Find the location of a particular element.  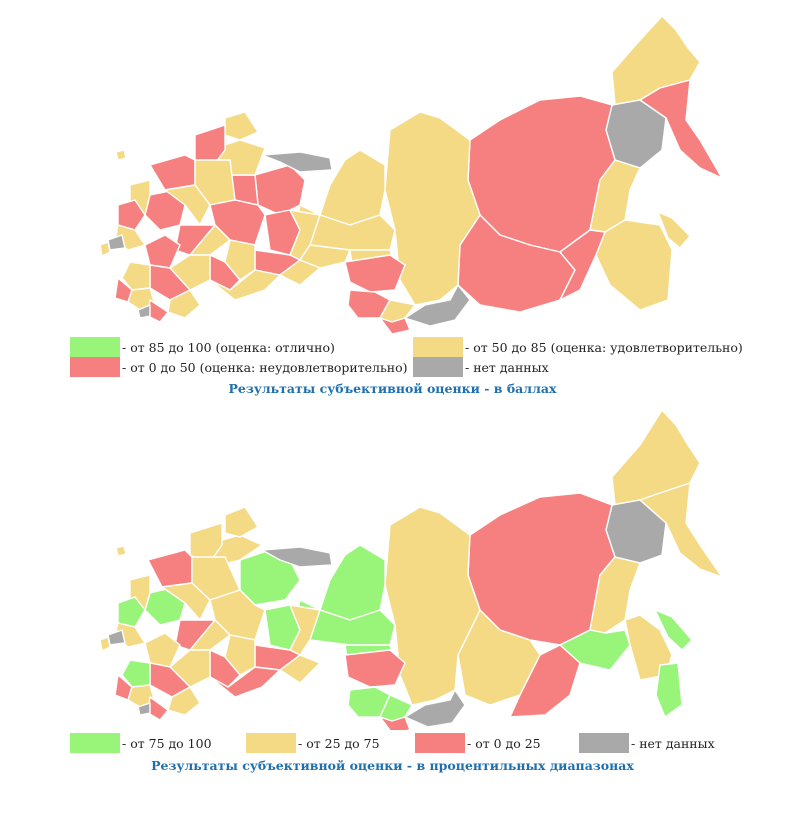

region-sakhalin-south is located at coordinates (669, 690).